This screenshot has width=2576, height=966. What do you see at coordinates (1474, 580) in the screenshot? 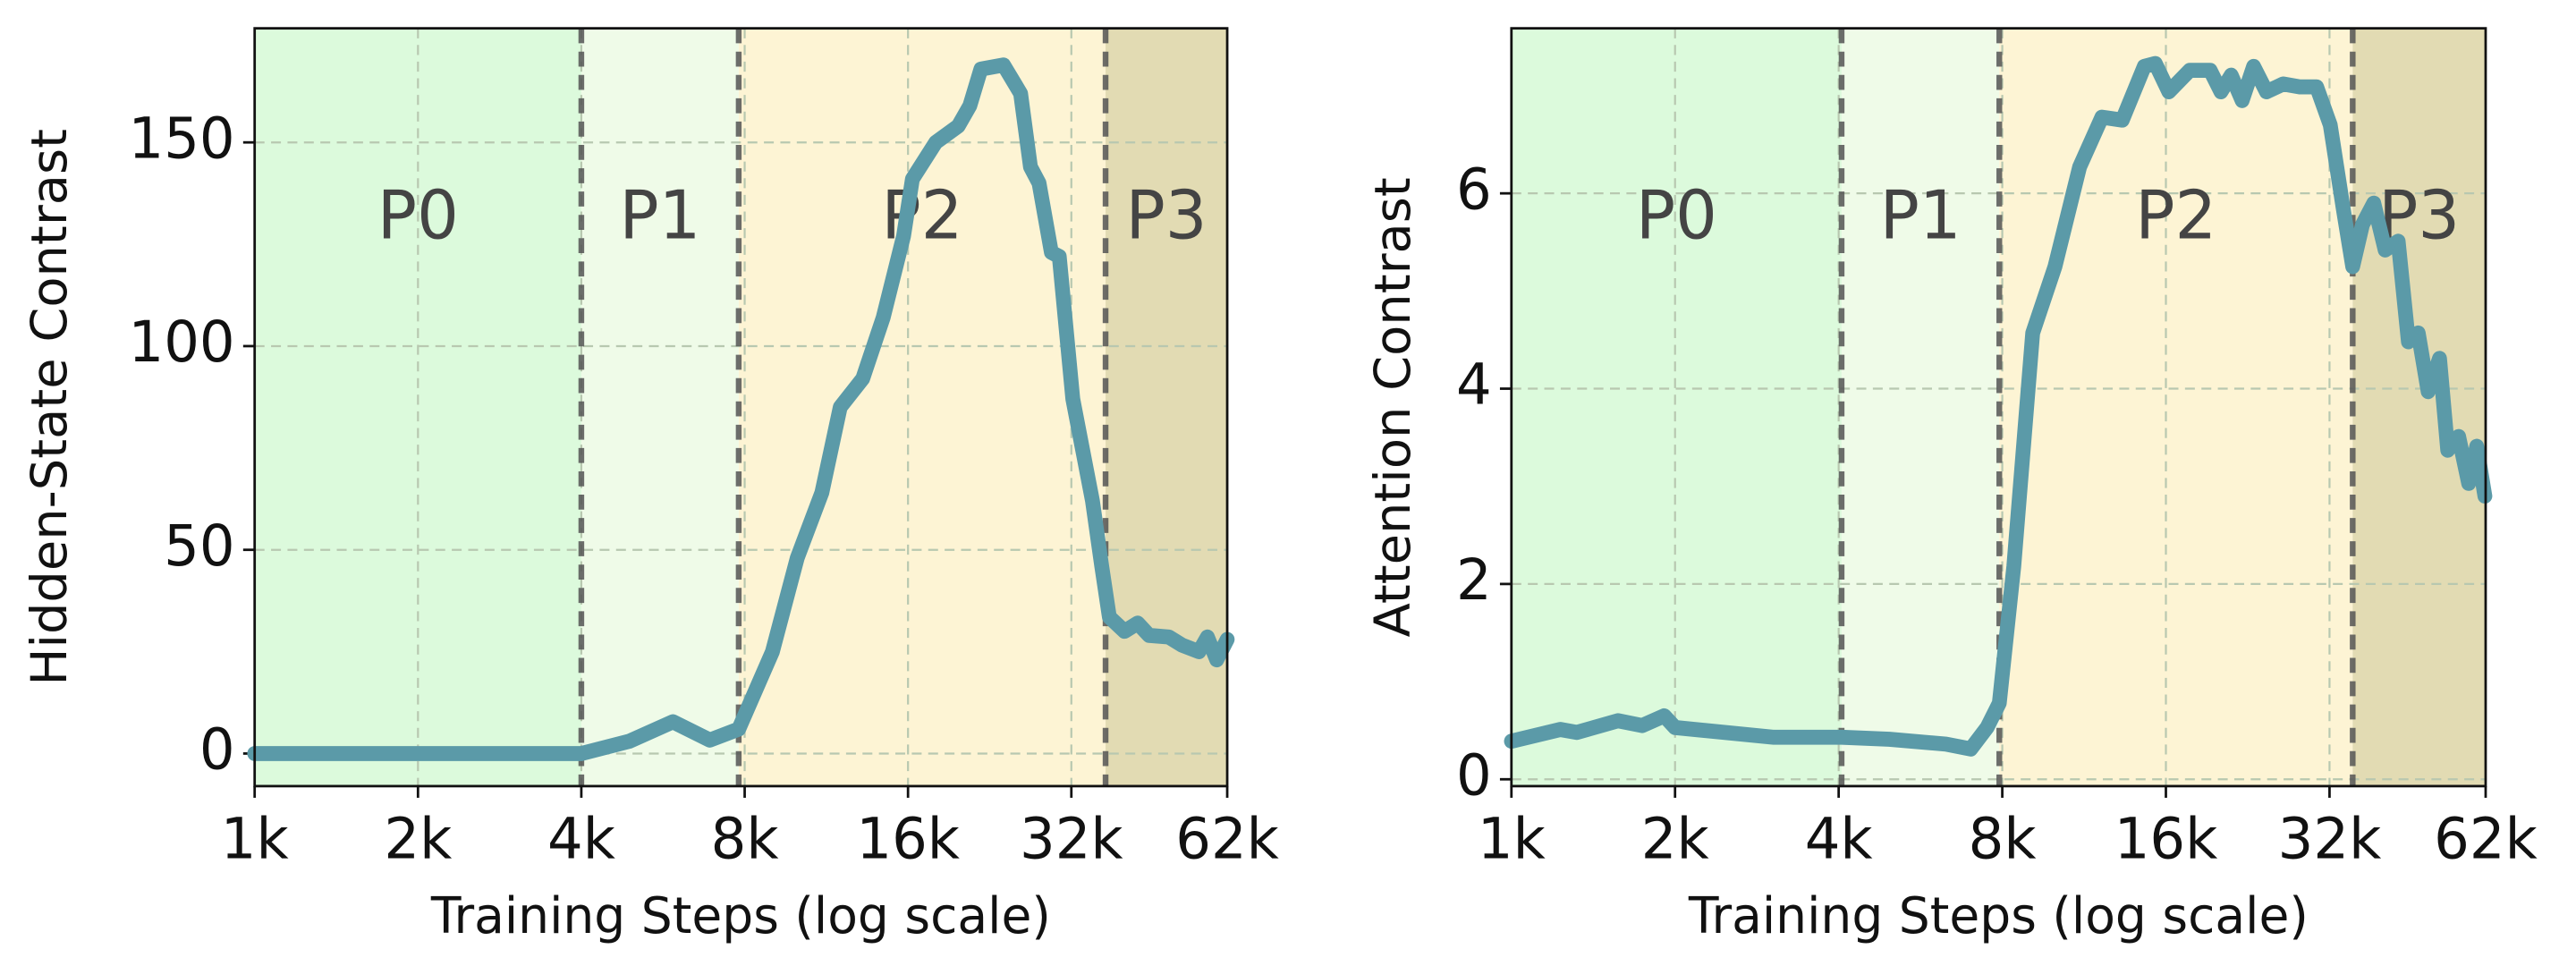
I see `y-tick-label: 2` at bounding box center [1474, 580].